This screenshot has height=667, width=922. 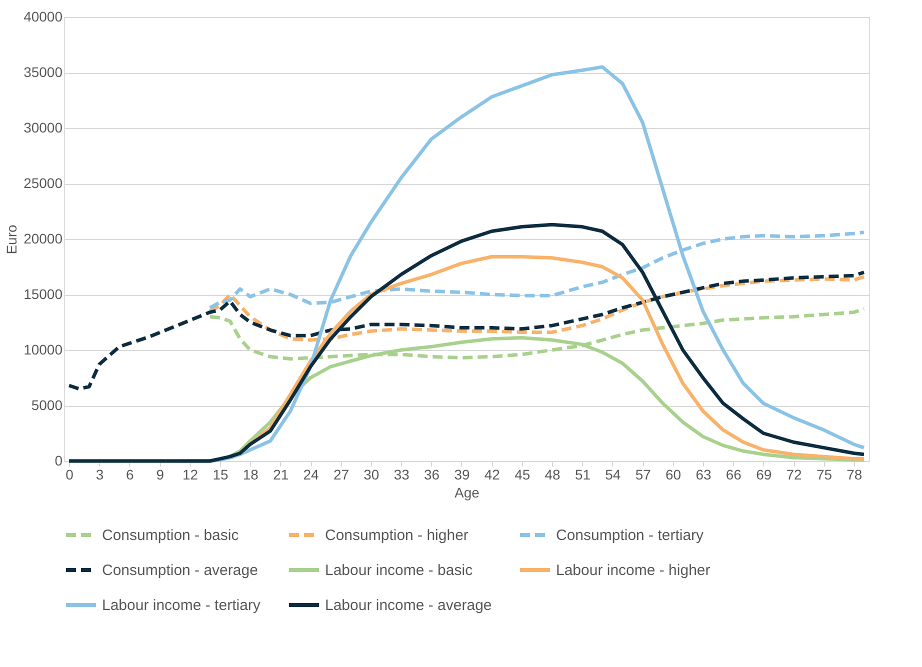 I want to click on x-tick-label: 54, so click(x=613, y=474).